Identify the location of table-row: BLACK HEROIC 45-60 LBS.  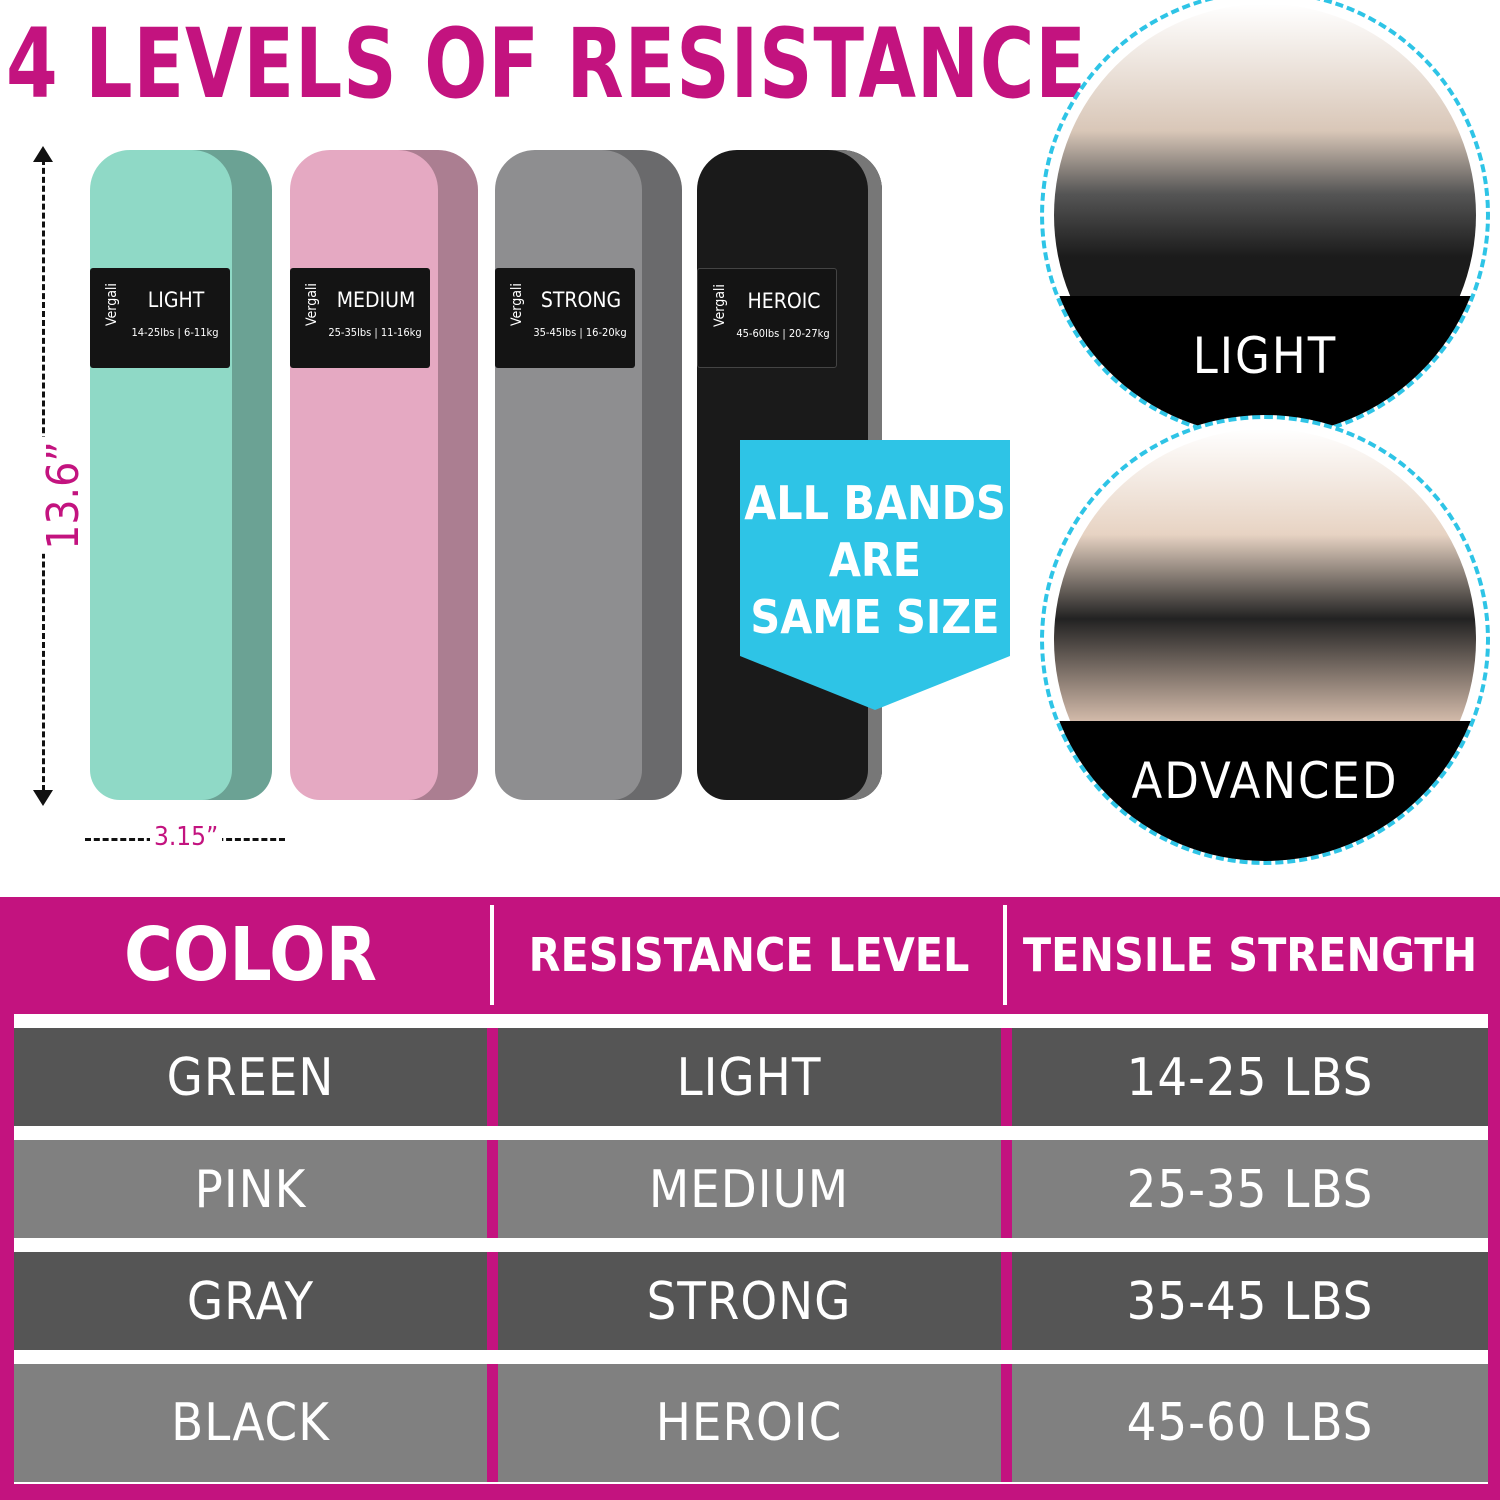
(751, 1417).